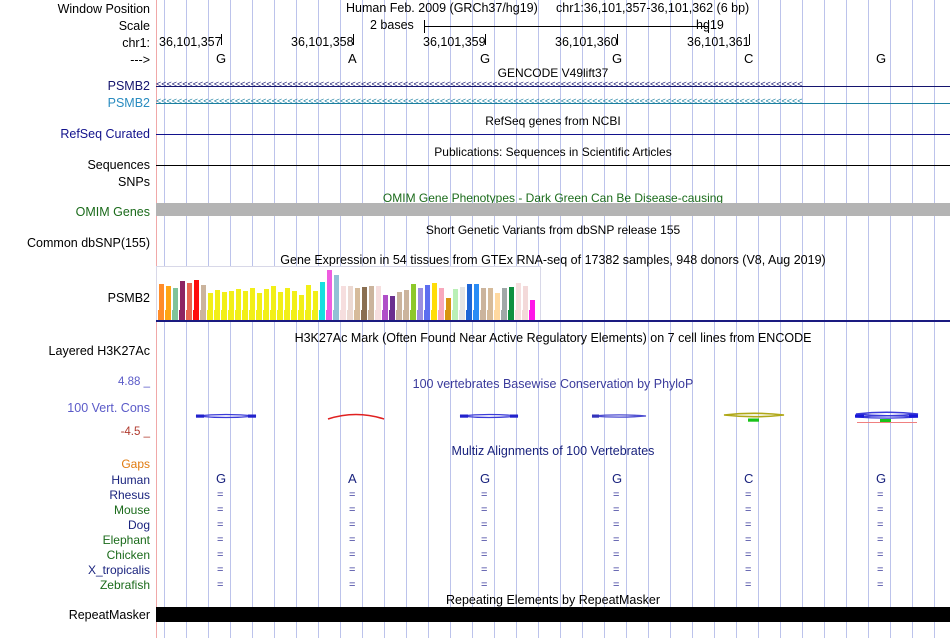  I want to click on gene-line-refseq, so click(553, 103).